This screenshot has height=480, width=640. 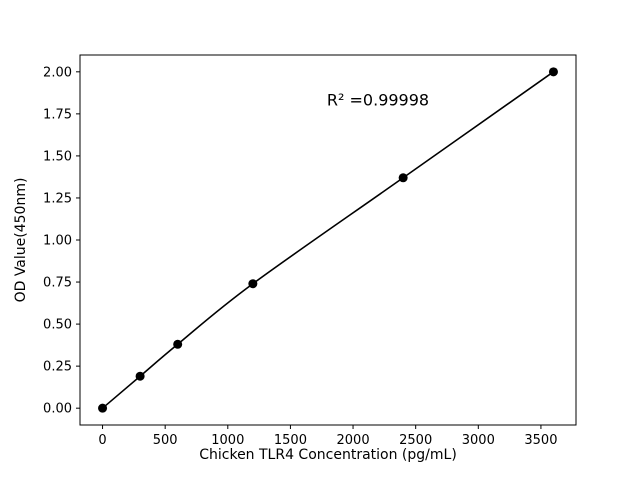 I want to click on y-tick-label: 1.75, so click(x=57, y=114).